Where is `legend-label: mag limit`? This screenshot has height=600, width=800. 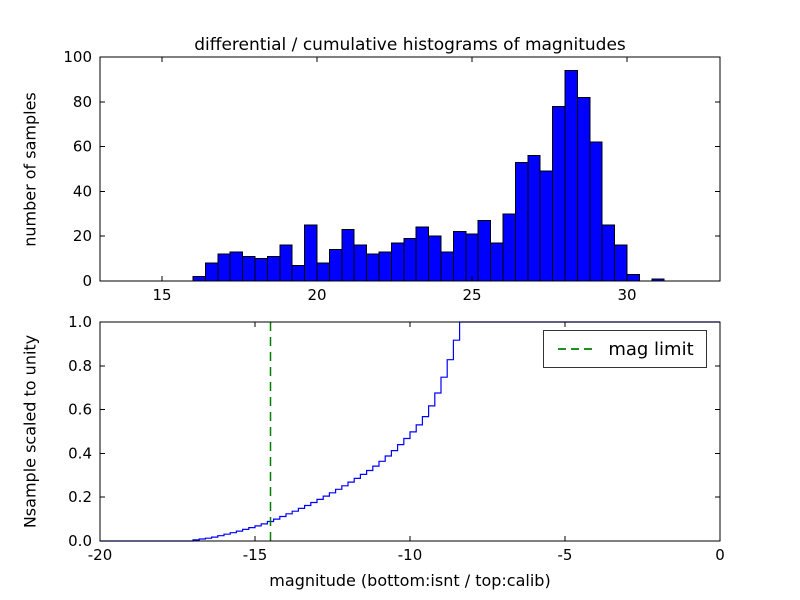 legend-label: mag limit is located at coordinates (651, 349).